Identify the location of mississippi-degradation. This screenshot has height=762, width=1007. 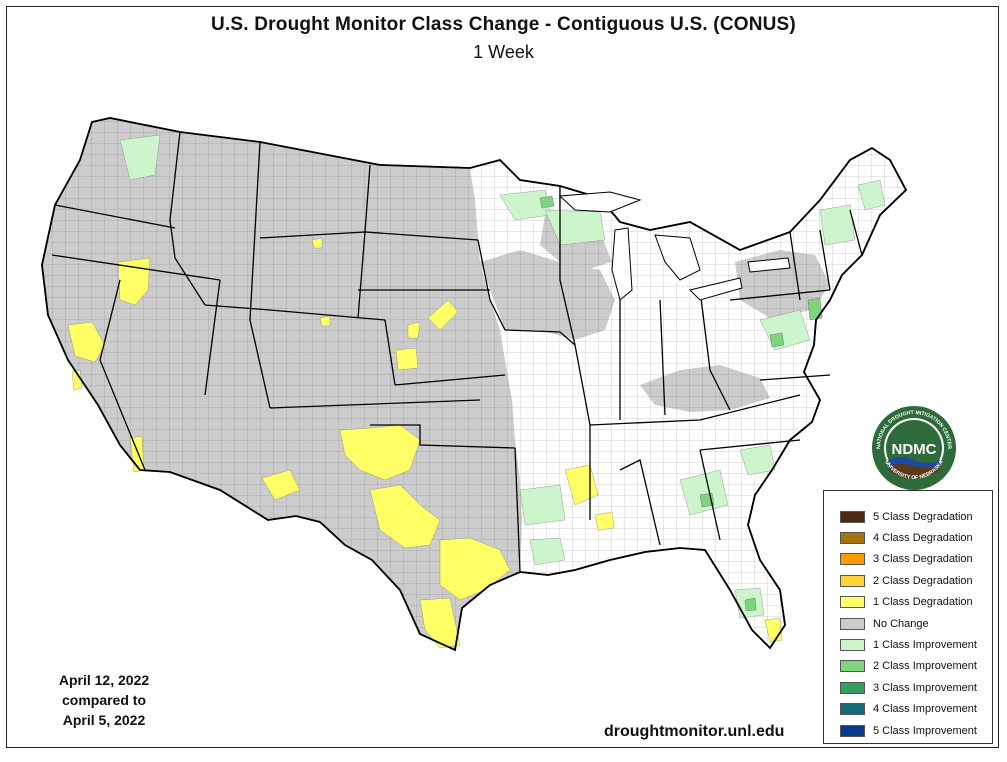
(604, 521).